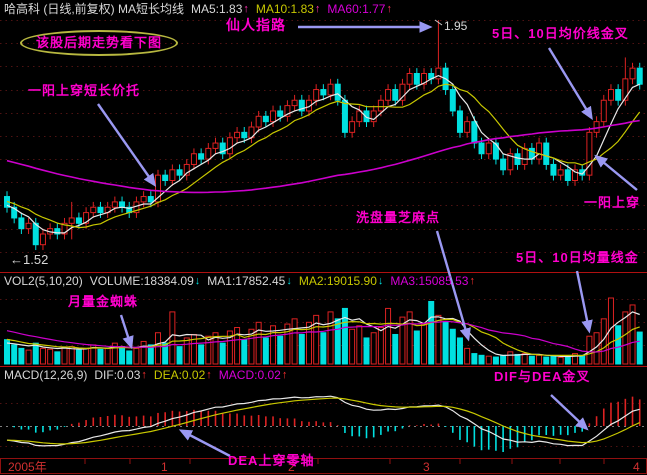  What do you see at coordinates (584, 302) in the screenshot?
I see `annotation-arrow-volume-ma-golden-cross` at bounding box center [584, 302].